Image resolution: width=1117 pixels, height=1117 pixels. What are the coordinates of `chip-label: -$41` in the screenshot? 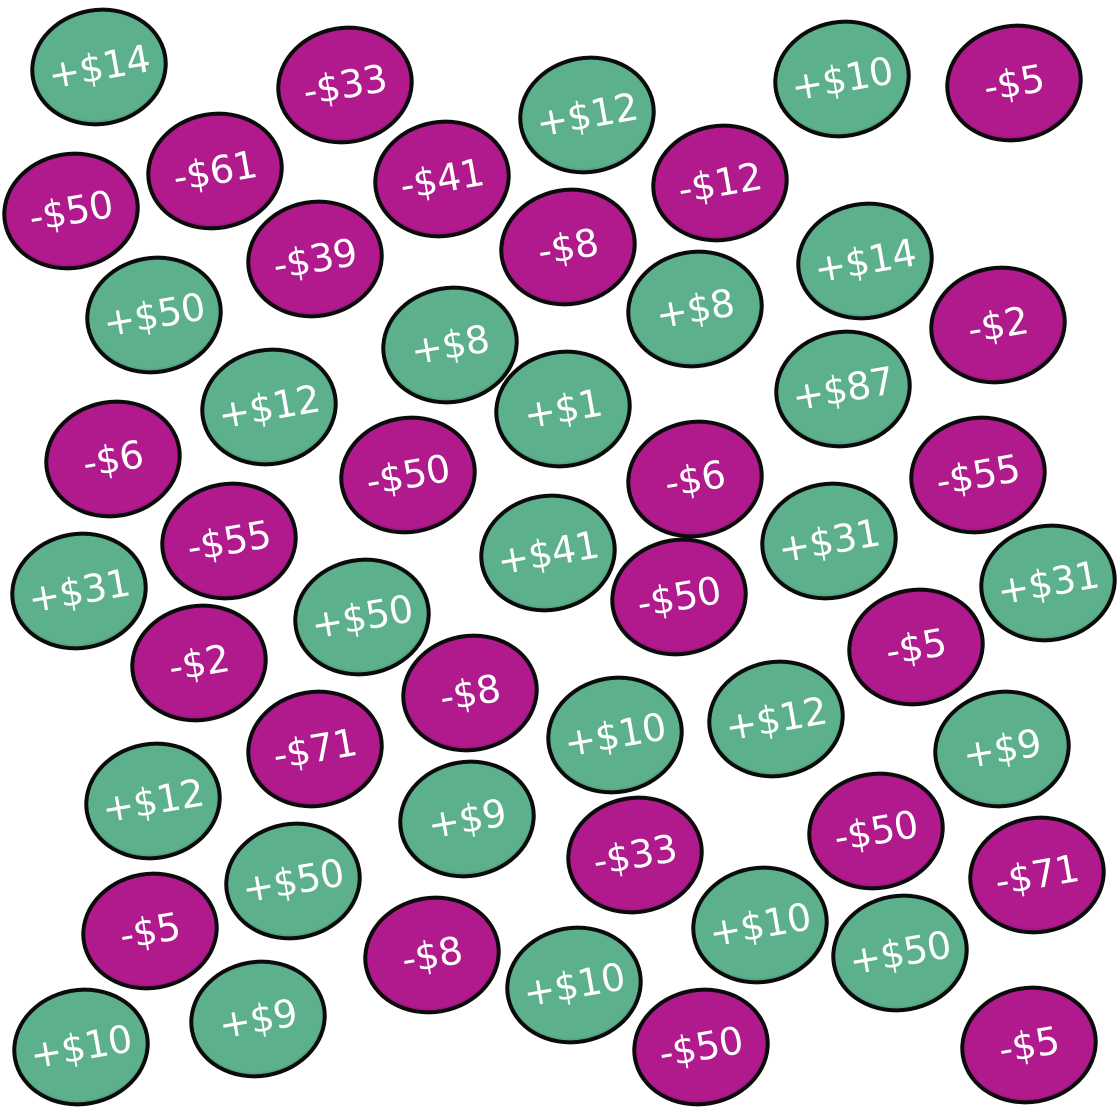 It's located at (442, 179).